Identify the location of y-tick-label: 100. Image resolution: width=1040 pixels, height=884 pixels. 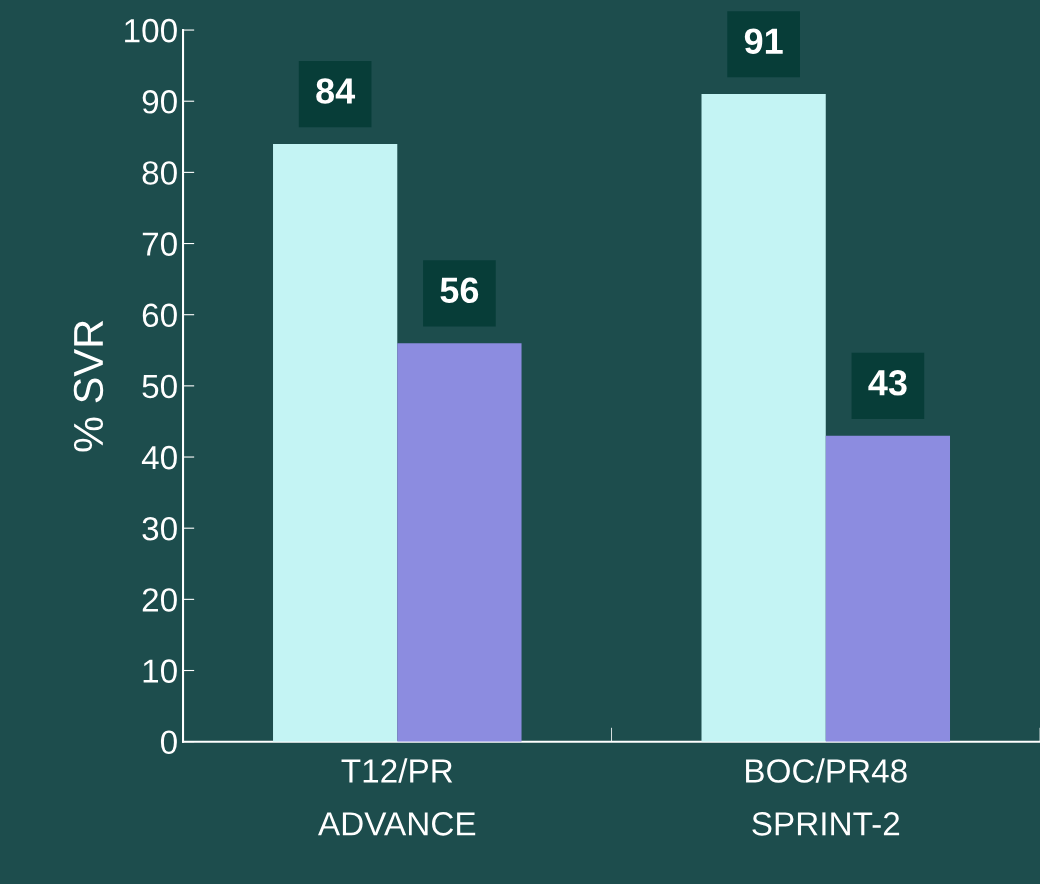
(151, 30).